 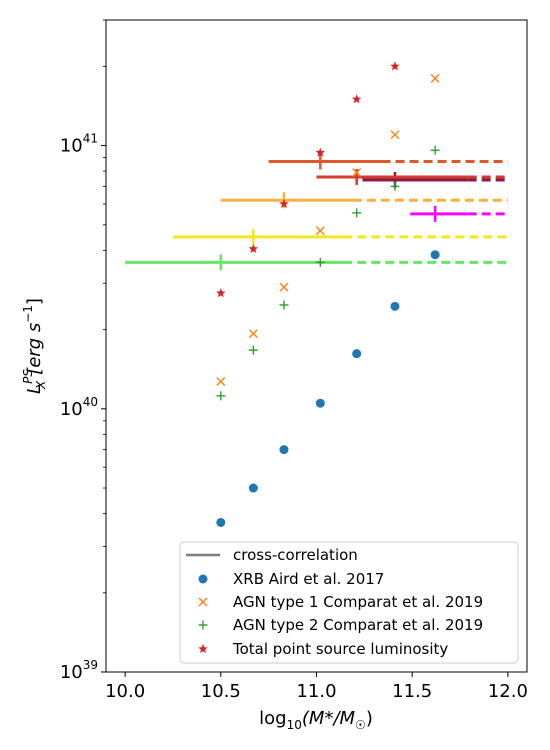 I want to click on x-tick-label: 11.5, so click(x=412, y=691).